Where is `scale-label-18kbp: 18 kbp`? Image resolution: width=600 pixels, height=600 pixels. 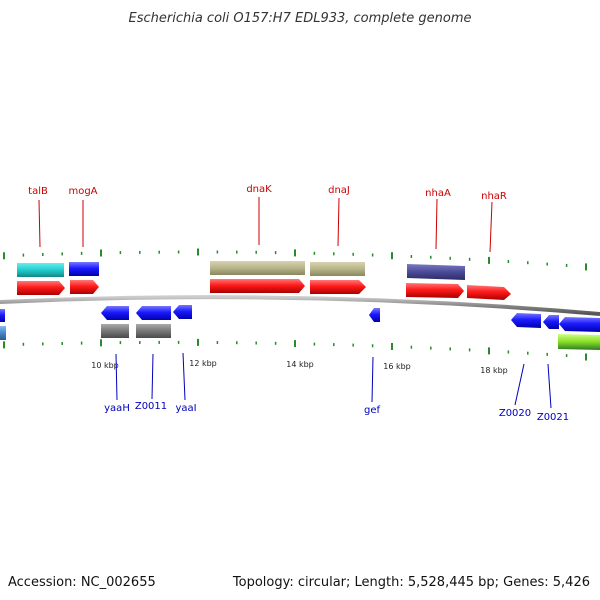 scale-label-18kbp: 18 kbp is located at coordinates (494, 370).